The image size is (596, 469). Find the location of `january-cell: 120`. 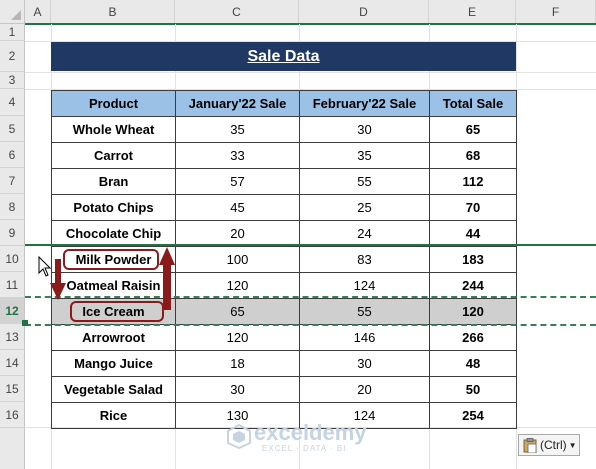

january-cell: 120 is located at coordinates (237, 337).